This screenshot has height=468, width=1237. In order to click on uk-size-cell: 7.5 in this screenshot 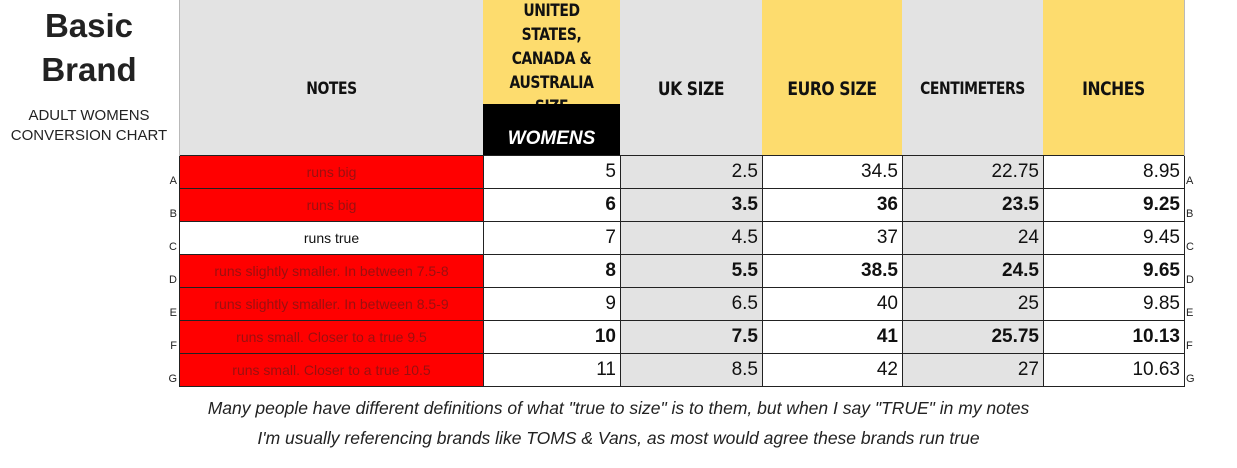, I will do `click(691, 337)`.